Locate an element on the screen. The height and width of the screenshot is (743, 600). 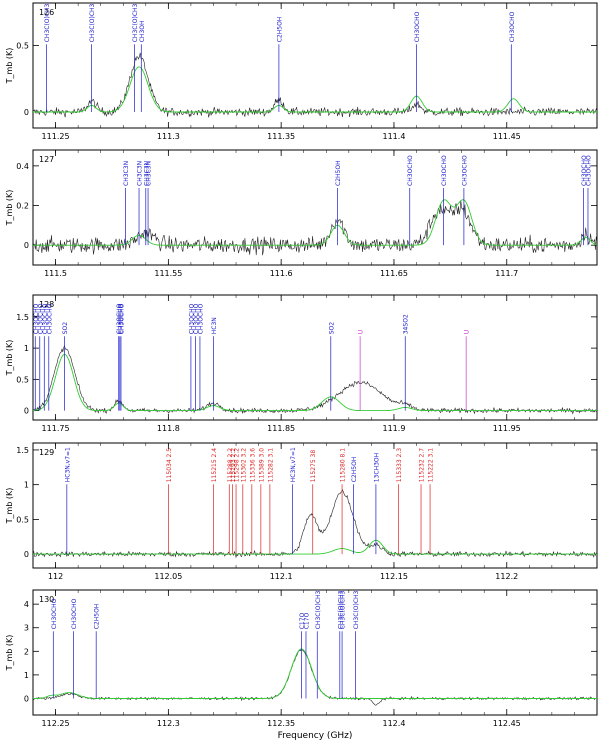
line-label: 115222 3.1 is located at coordinates (431, 465).